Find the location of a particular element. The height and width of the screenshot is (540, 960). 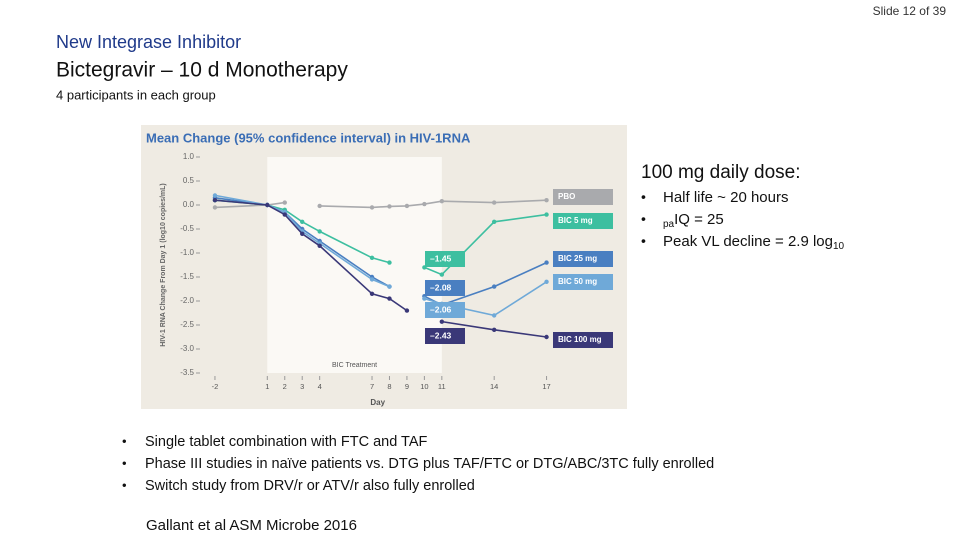

y-tick-label: 0.0 is located at coordinates (189, 204).